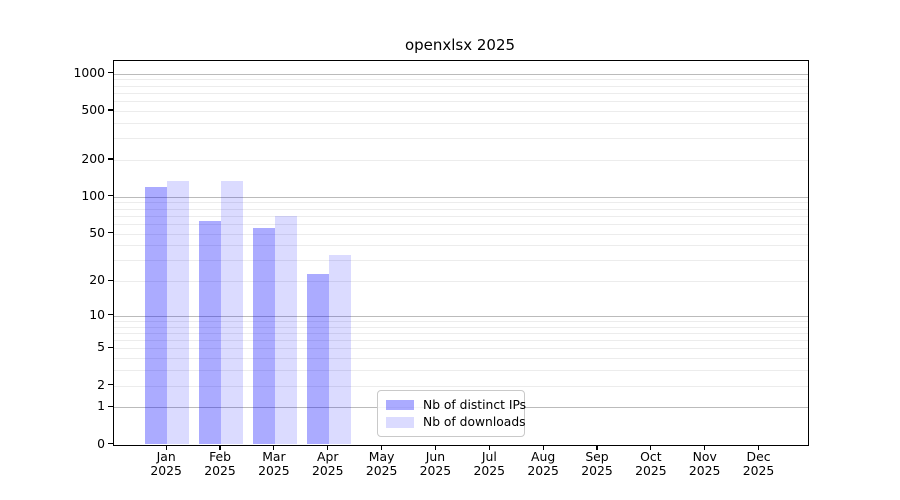 Image resolution: width=900 pixels, height=500 pixels. What do you see at coordinates (93, 195) in the screenshot?
I see `y-tick-label: 100` at bounding box center [93, 195].